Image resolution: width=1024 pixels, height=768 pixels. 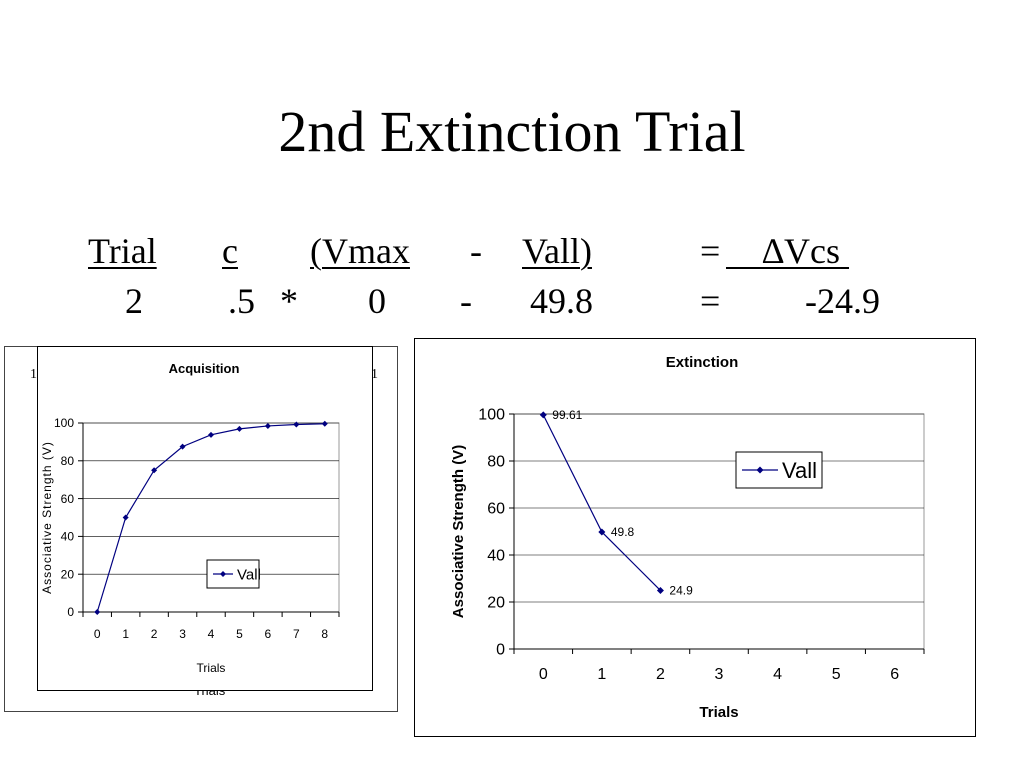 I want to click on header-vmax: (Vmax, so click(x=360, y=251).